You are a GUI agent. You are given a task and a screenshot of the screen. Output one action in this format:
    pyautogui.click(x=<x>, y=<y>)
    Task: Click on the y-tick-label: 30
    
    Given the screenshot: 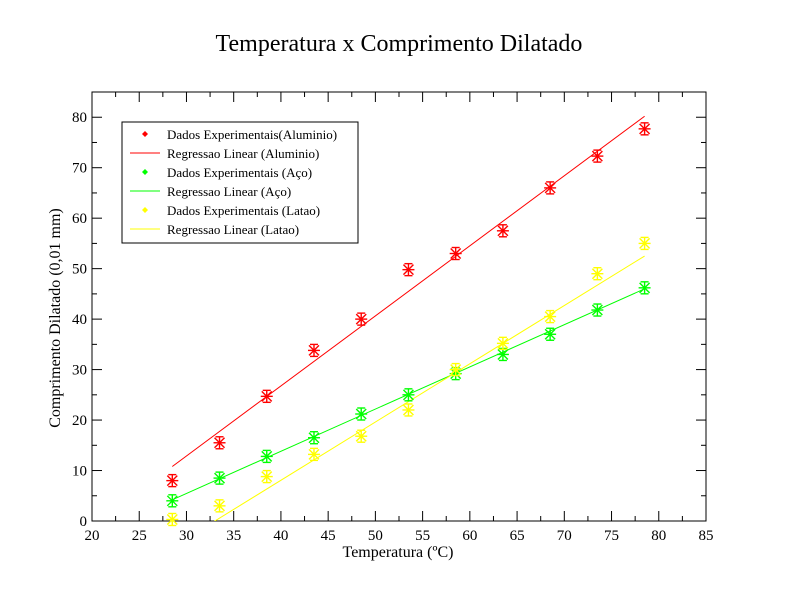 What is the action you would take?
    pyautogui.click(x=79, y=371)
    